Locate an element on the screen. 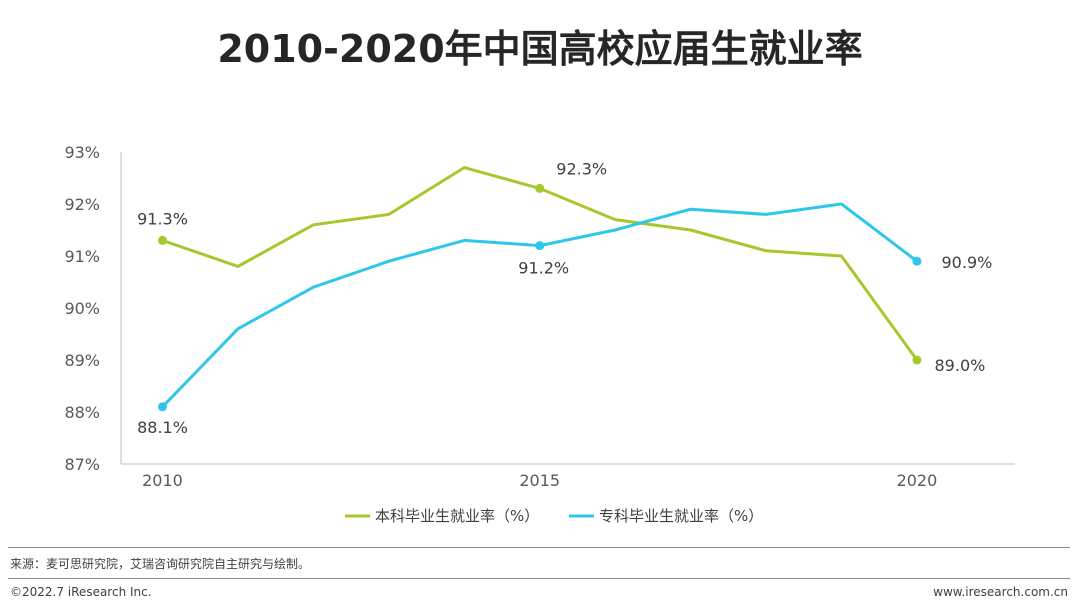 The height and width of the screenshot is (613, 1080). copyright: ©2022.7 iResearch Inc. is located at coordinates (81, 592).